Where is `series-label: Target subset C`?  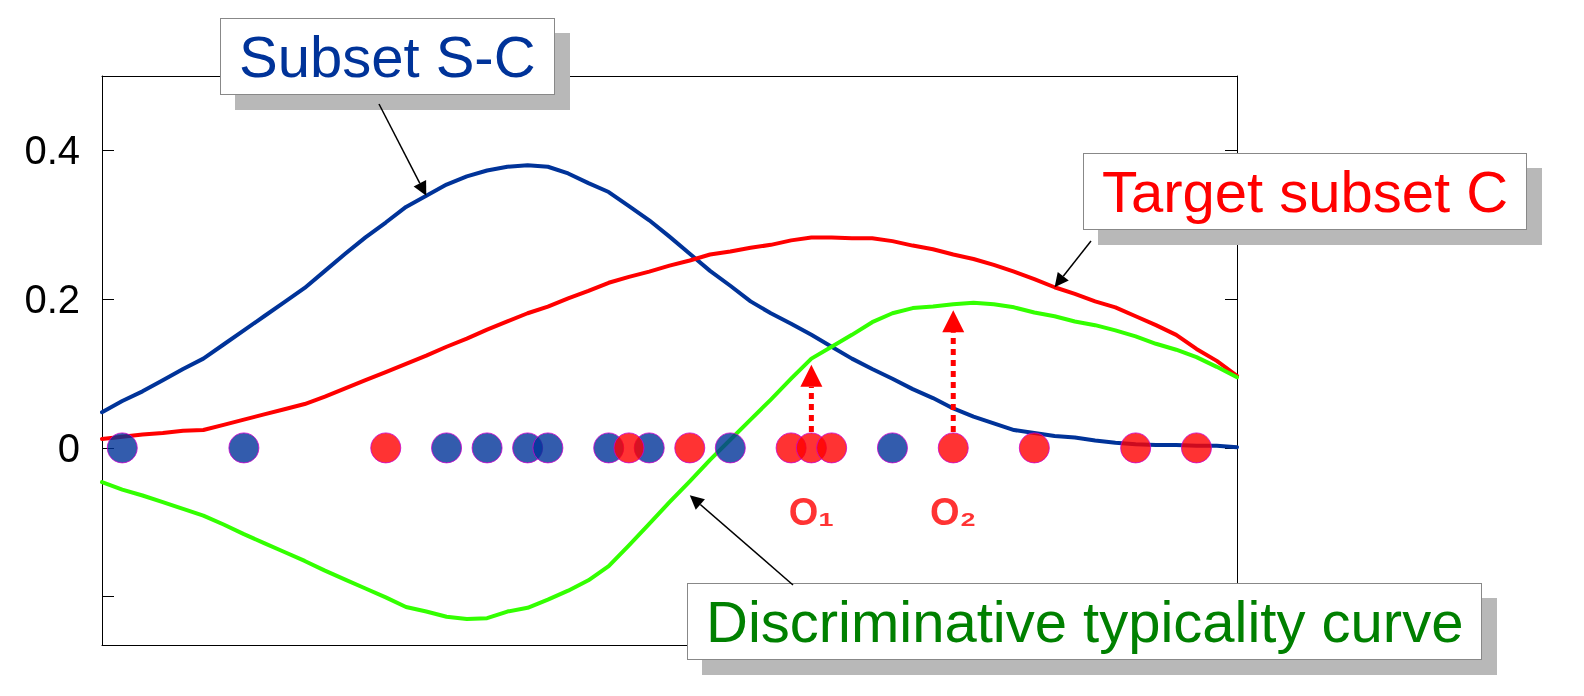 series-label: Target subset C is located at coordinates (1305, 191).